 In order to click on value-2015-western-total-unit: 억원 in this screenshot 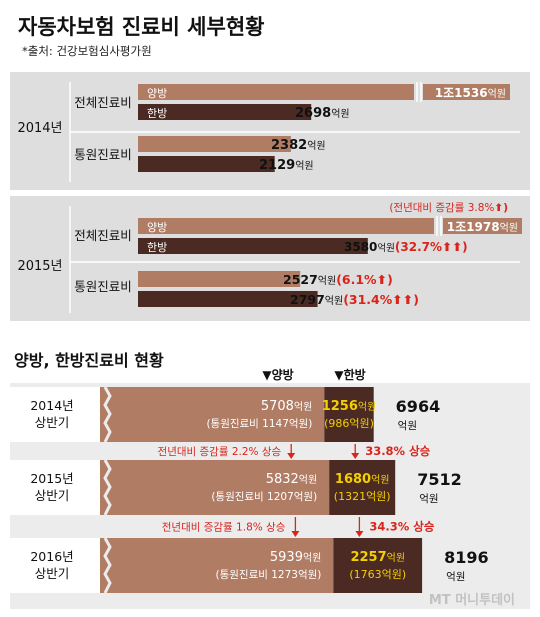, I will do `click(509, 228)`.